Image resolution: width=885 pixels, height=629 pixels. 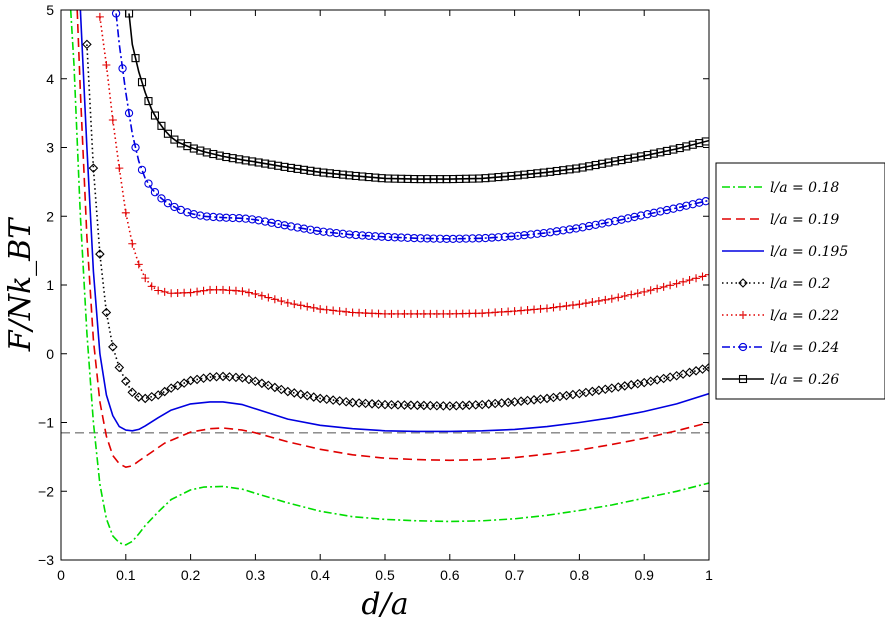 What do you see at coordinates (644, 575) in the screenshot?
I see `x-tick-label: 0.9` at bounding box center [644, 575].